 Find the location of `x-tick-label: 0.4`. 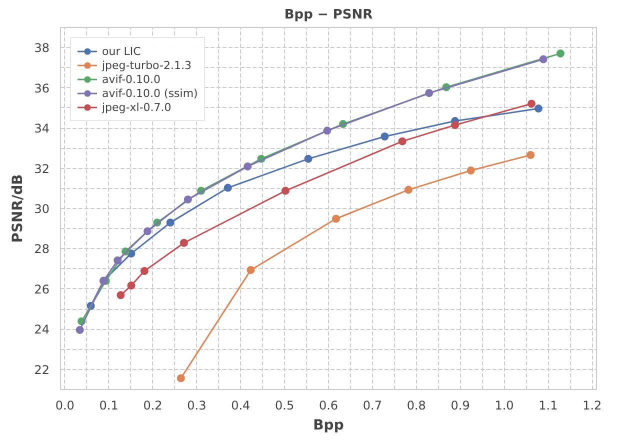

x-tick-label: 0.4 is located at coordinates (240, 405).